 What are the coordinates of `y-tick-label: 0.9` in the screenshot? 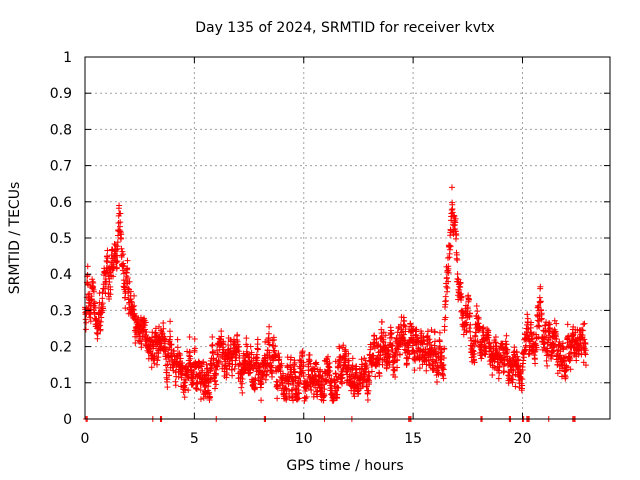 It's located at (61, 94).